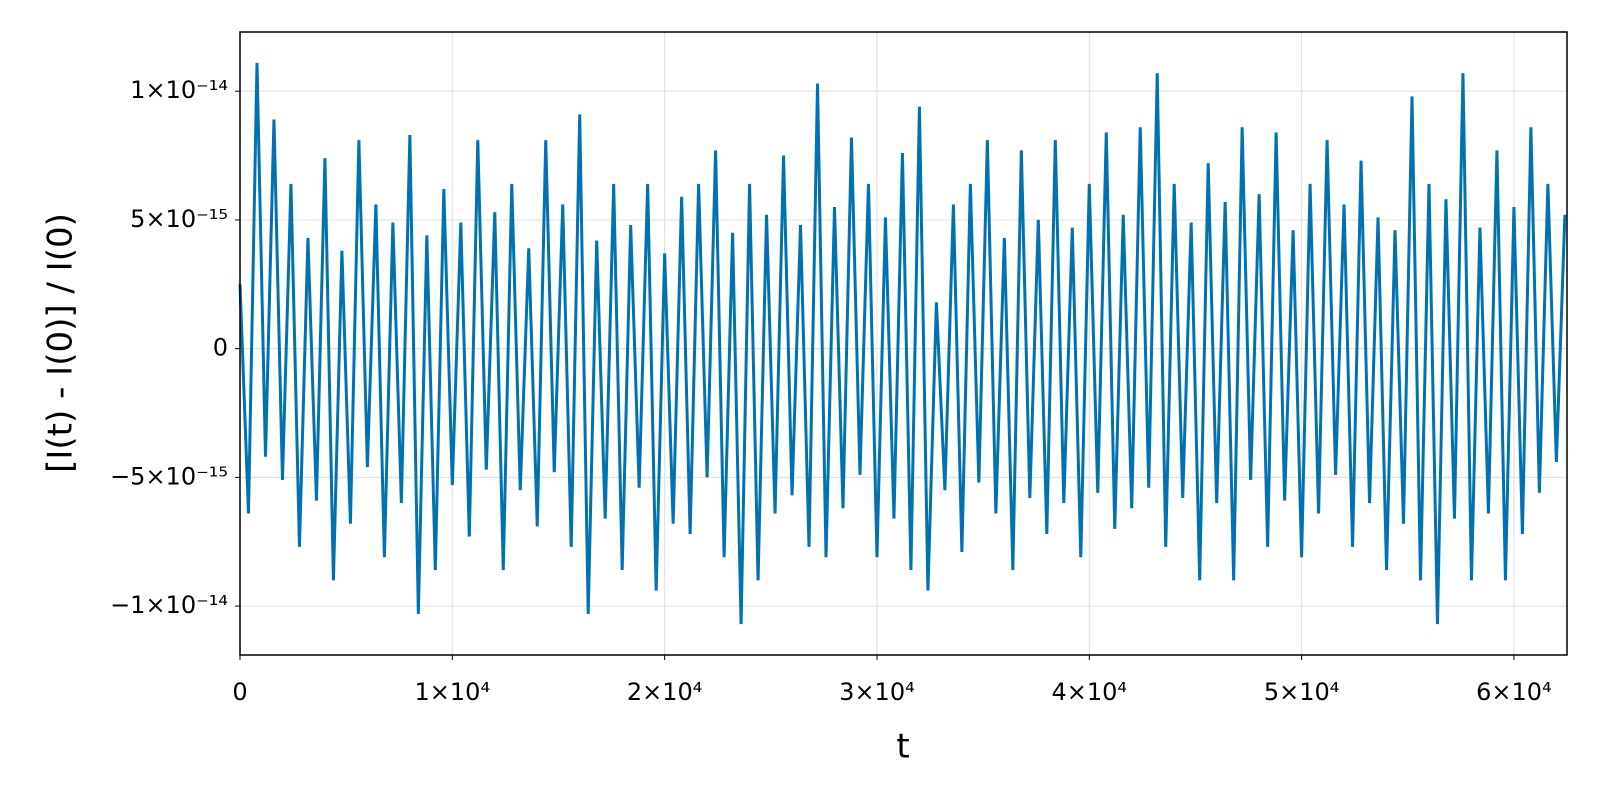 This screenshot has height=800, width=1600. What do you see at coordinates (179, 219) in the screenshot?
I see `y-tick-label: 5×10⁻¹⁵` at bounding box center [179, 219].